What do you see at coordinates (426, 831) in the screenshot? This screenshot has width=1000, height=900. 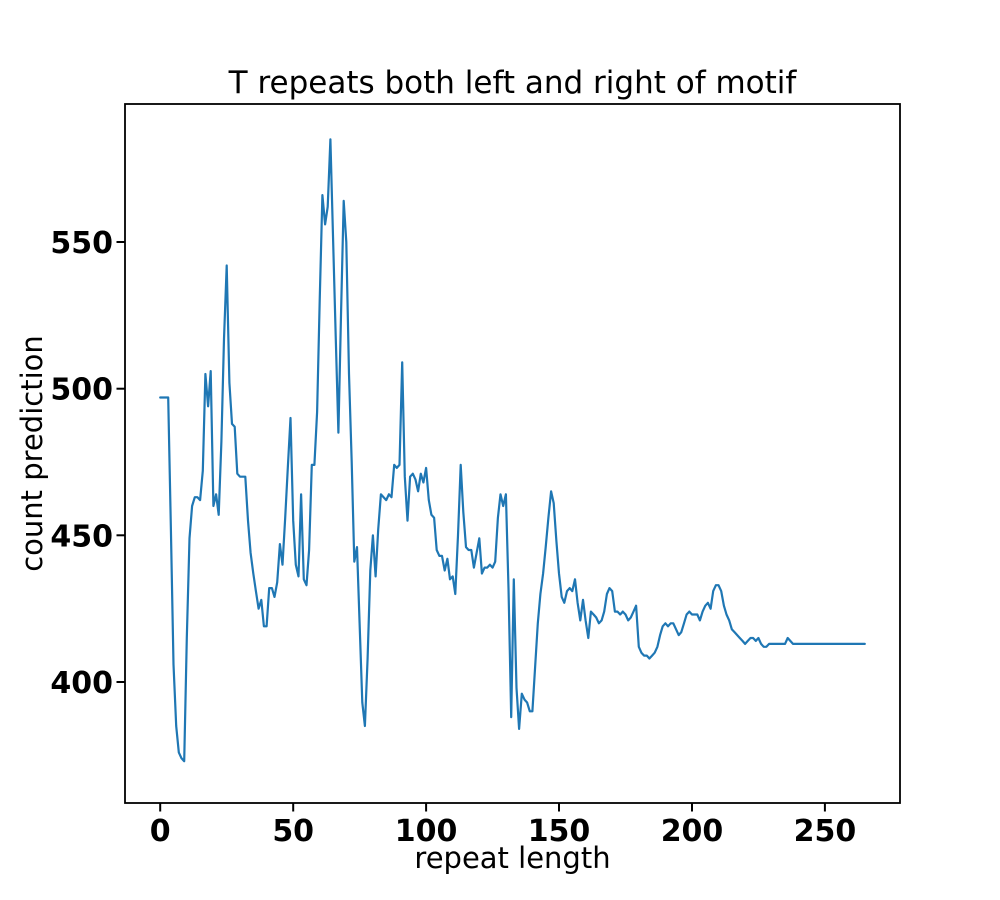 I see `x-tick-label: 100` at bounding box center [426, 831].